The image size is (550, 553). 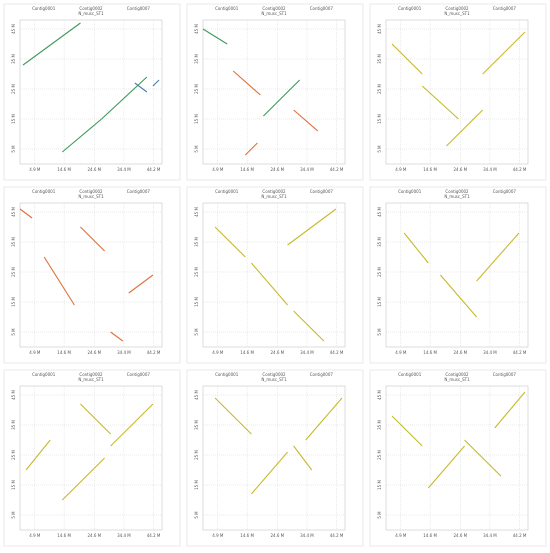 I want to click on panel-frame, so click(x=92, y=92).